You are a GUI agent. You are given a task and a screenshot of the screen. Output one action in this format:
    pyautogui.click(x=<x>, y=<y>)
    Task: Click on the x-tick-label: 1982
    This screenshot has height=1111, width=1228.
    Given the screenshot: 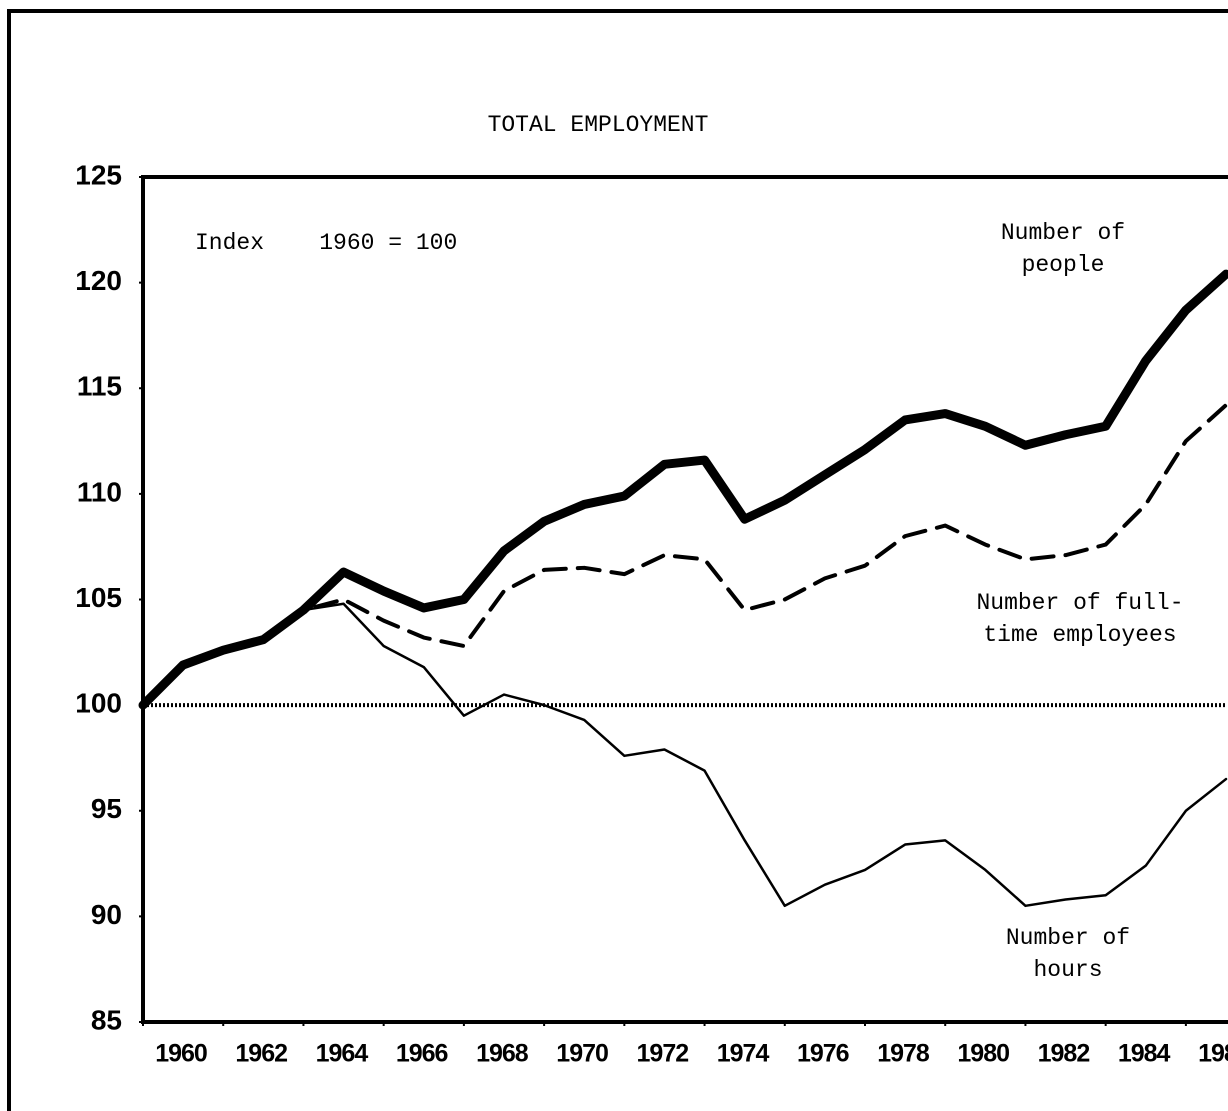 What is the action you would take?
    pyautogui.click(x=1064, y=1054)
    